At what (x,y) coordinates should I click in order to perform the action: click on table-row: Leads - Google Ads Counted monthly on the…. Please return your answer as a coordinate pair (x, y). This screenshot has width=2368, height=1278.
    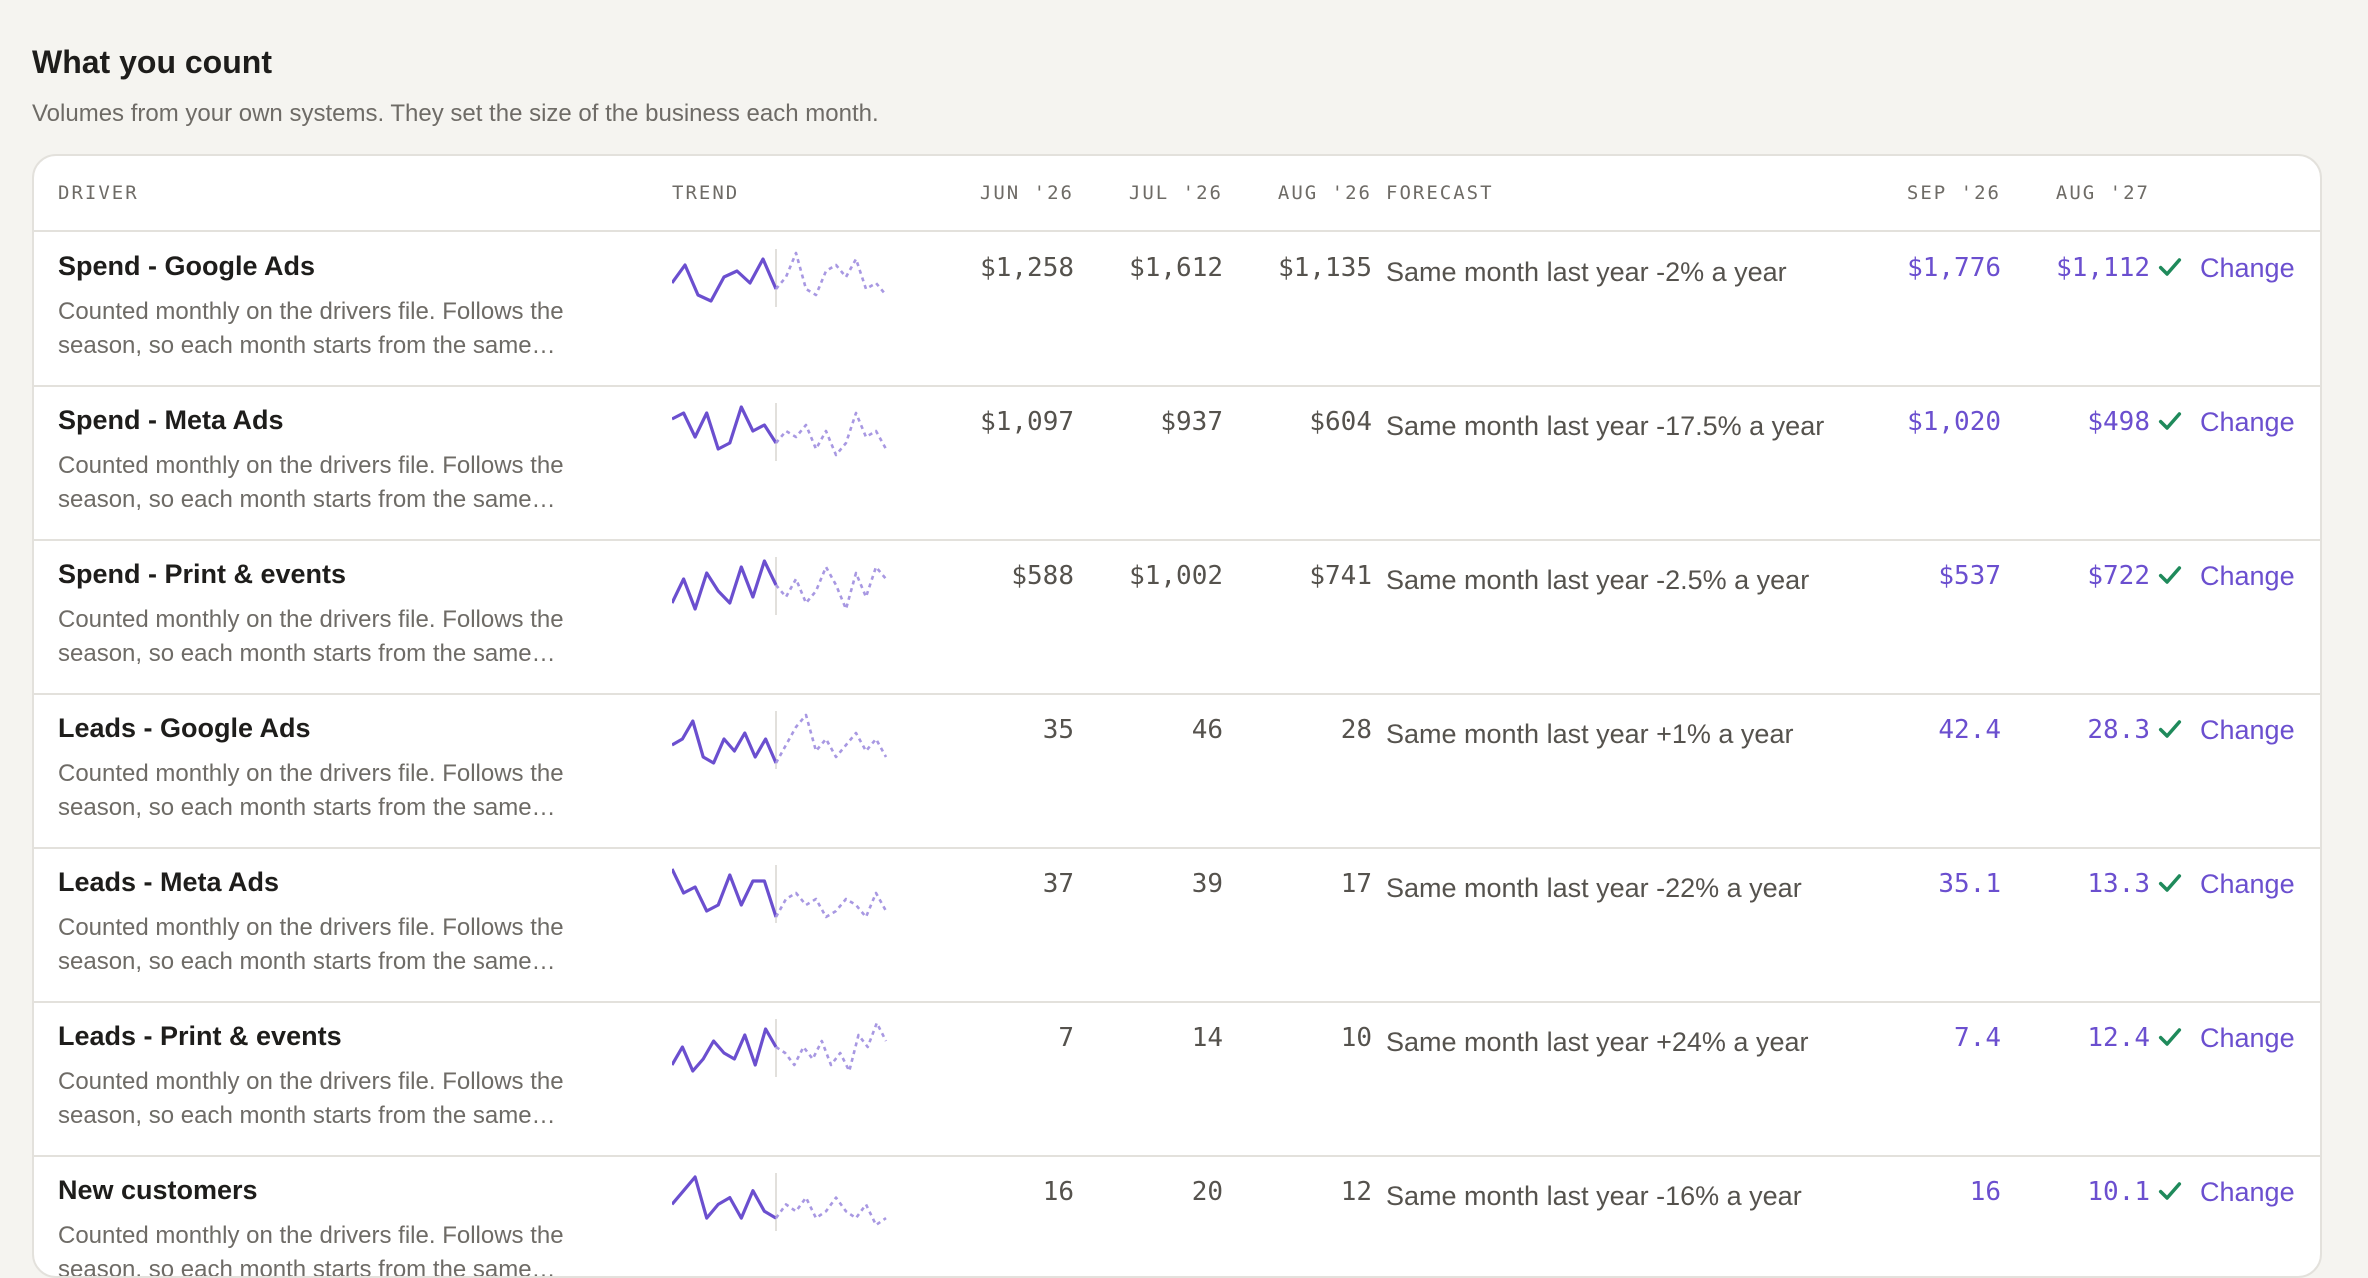
    Looking at the image, I should click on (1177, 771).